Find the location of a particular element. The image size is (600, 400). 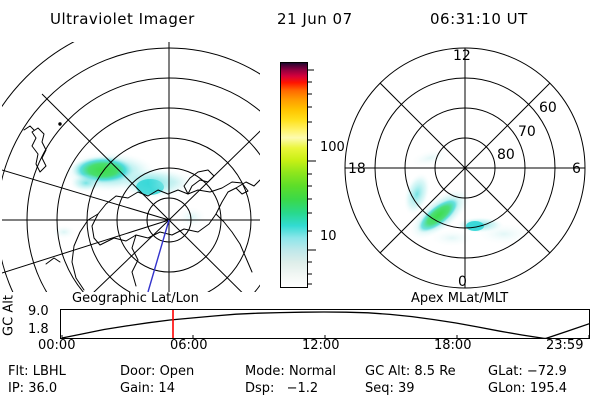

colorbar-tick-label-10: 10 is located at coordinates (328, 236).